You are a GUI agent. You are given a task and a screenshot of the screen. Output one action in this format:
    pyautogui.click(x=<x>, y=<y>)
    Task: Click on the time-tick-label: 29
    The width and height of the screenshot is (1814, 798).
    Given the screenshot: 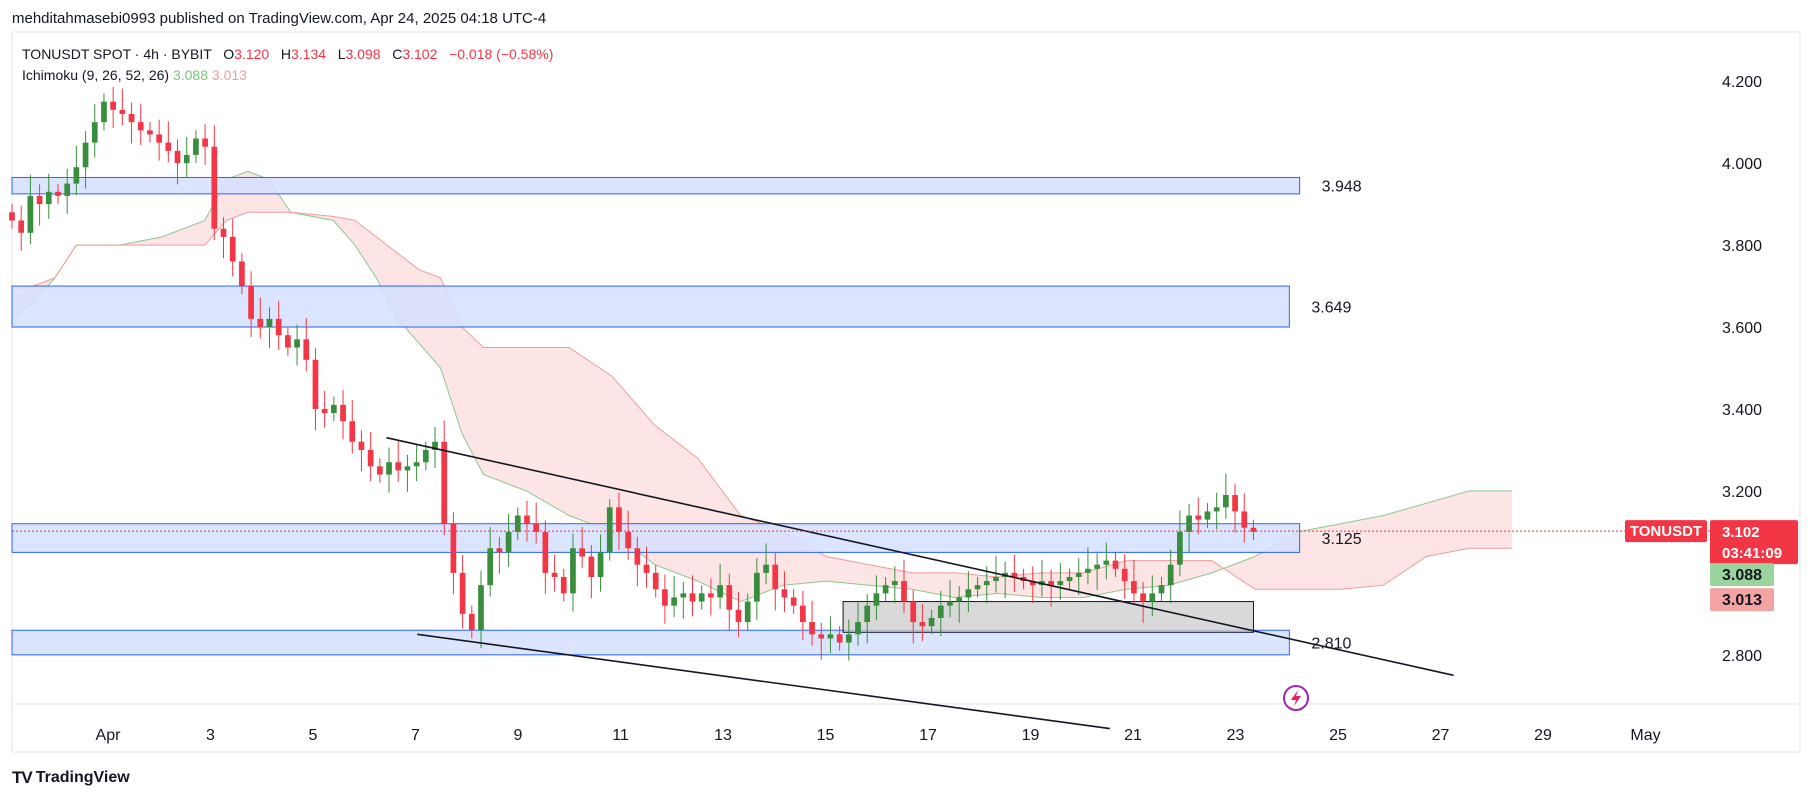 What is the action you would take?
    pyautogui.click(x=1543, y=735)
    